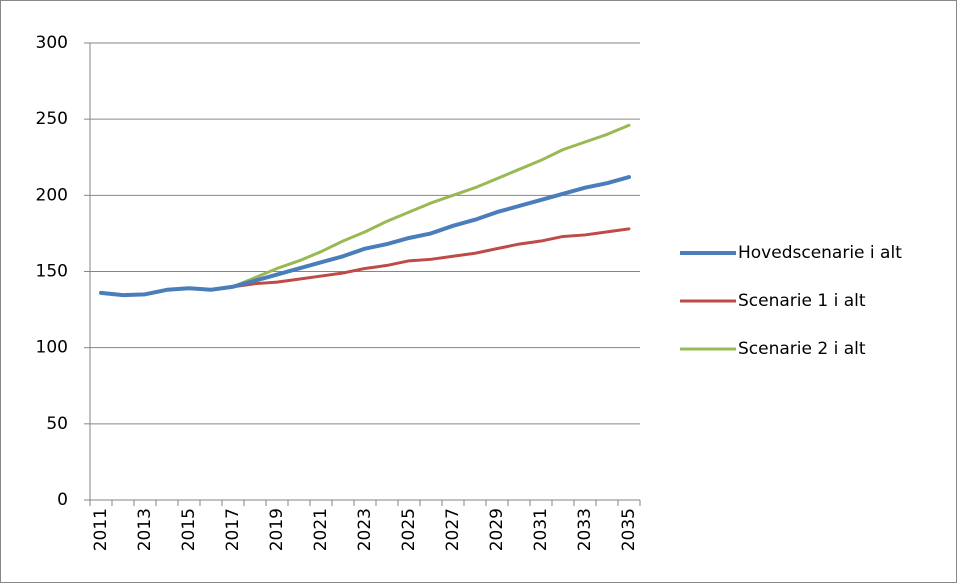  I want to click on y-tick-label: 100, so click(52, 348).